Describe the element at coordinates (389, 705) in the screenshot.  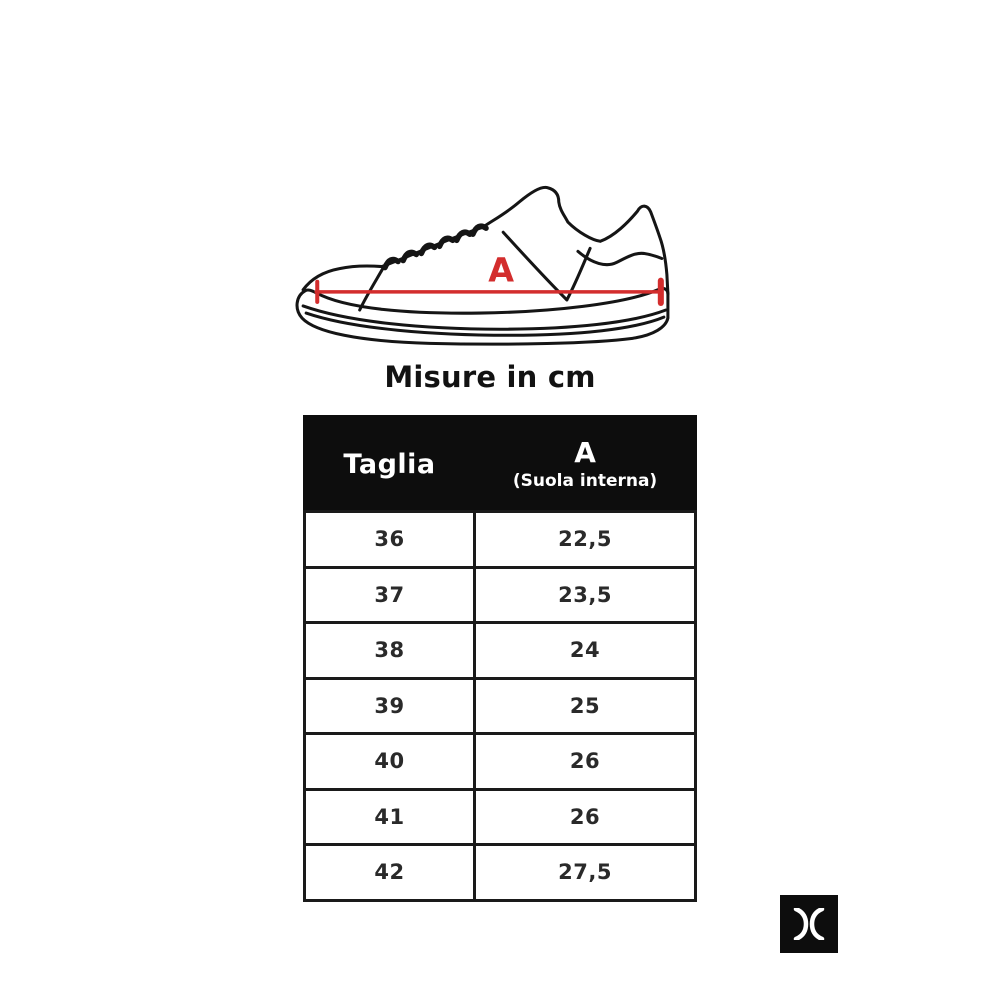
I see `size-cell: 39` at that location.